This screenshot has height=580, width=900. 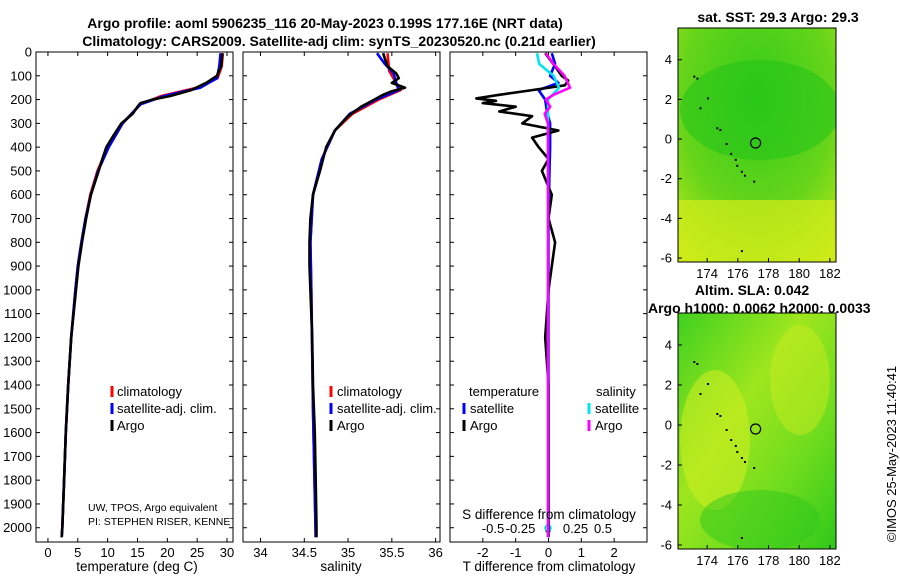 I want to click on x-tick-label: 25, so click(x=197, y=552).